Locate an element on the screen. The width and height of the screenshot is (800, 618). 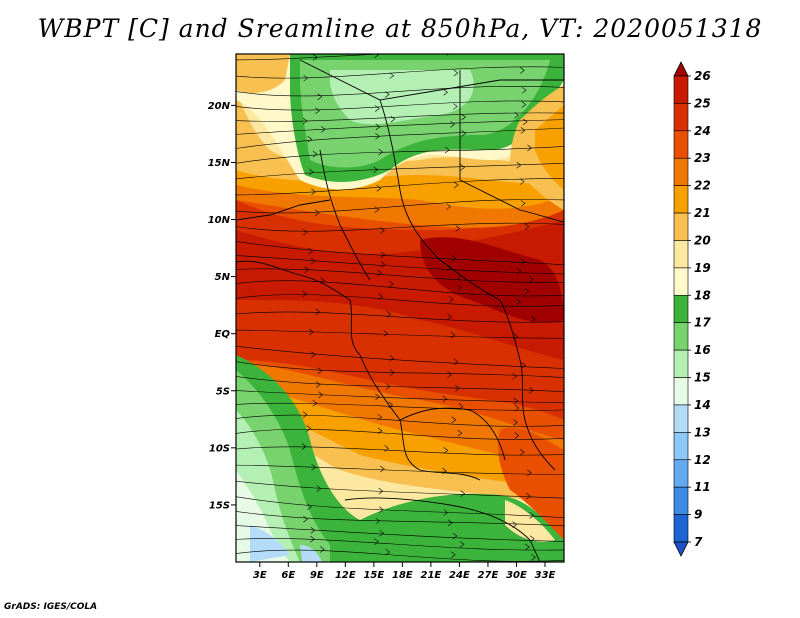
lat-tick-label: 10N is located at coordinates (219, 220).